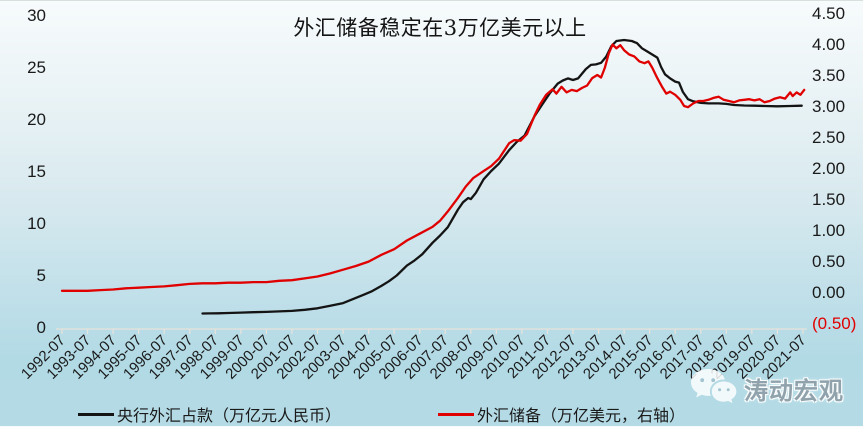  Describe the element at coordinates (96, 414) in the screenshot. I see `legend-line-black` at that location.